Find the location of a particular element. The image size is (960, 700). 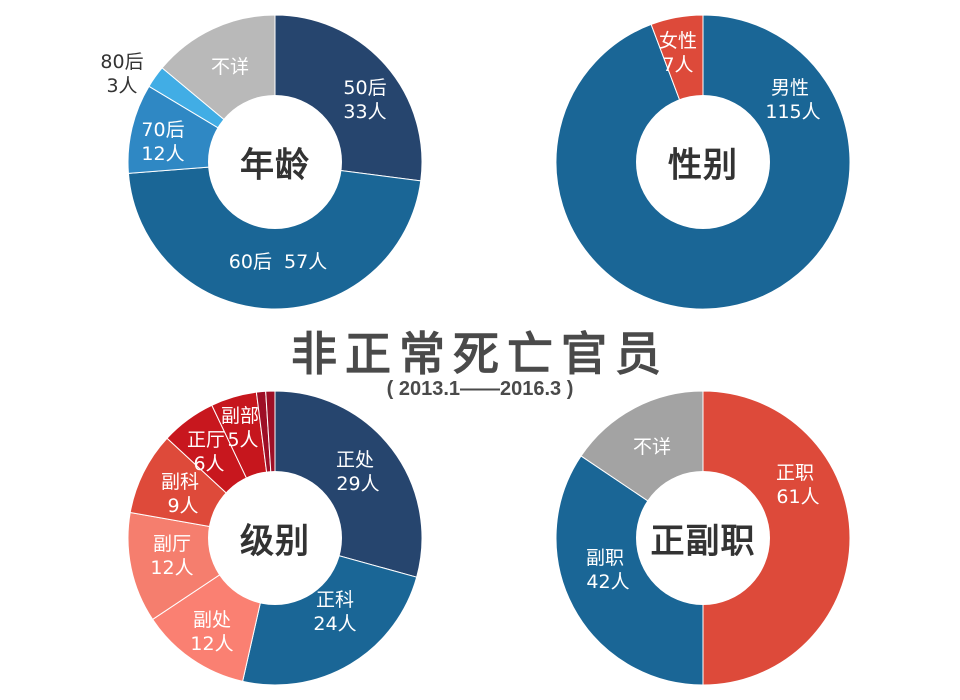

segment-label: 女性 7人 is located at coordinates (678, 53).